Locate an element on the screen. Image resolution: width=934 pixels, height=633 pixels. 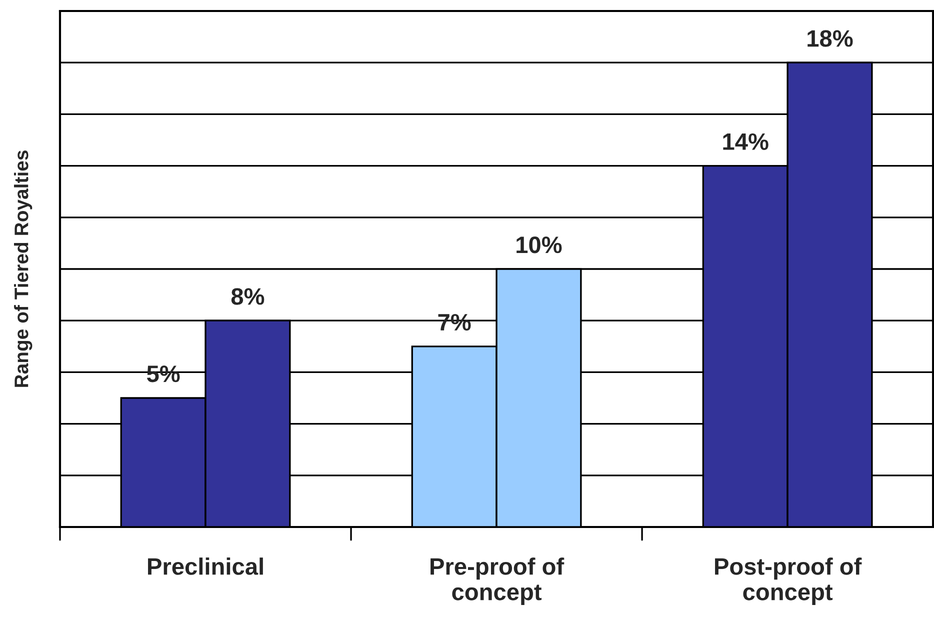
y-axis-title: Range of Tiered Royalties is located at coordinates (23, 268).